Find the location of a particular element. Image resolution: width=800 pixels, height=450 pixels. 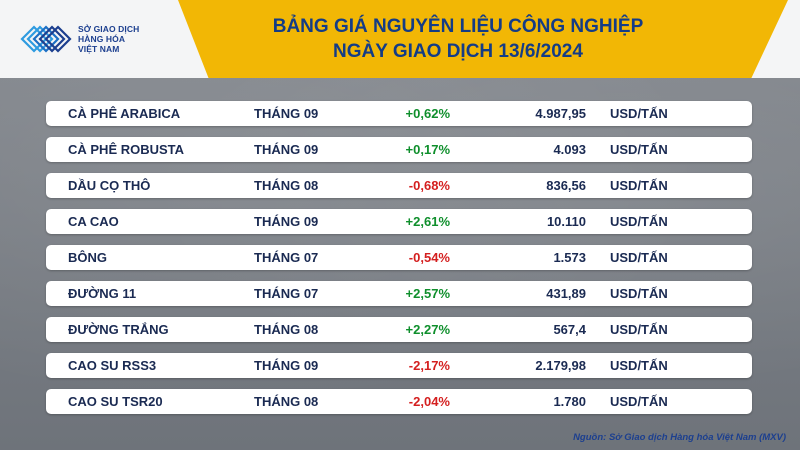

commodity-name: CÀ PHÊ ROBUSTA is located at coordinates (126, 149).